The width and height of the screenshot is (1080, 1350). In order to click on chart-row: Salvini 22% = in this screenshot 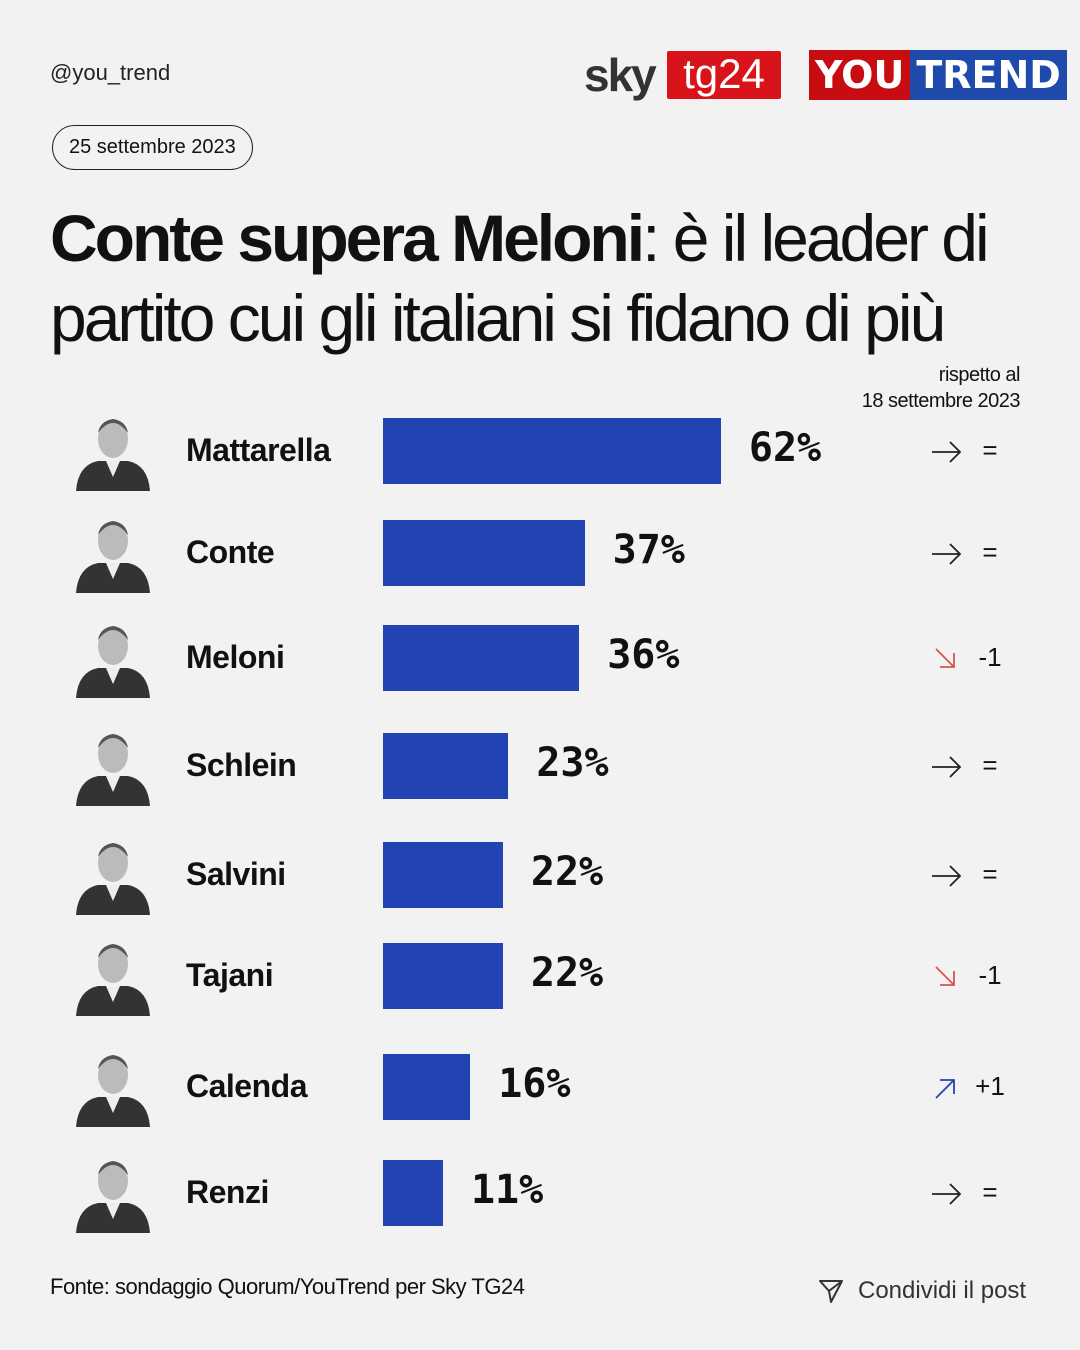, I will do `click(540, 876)`.